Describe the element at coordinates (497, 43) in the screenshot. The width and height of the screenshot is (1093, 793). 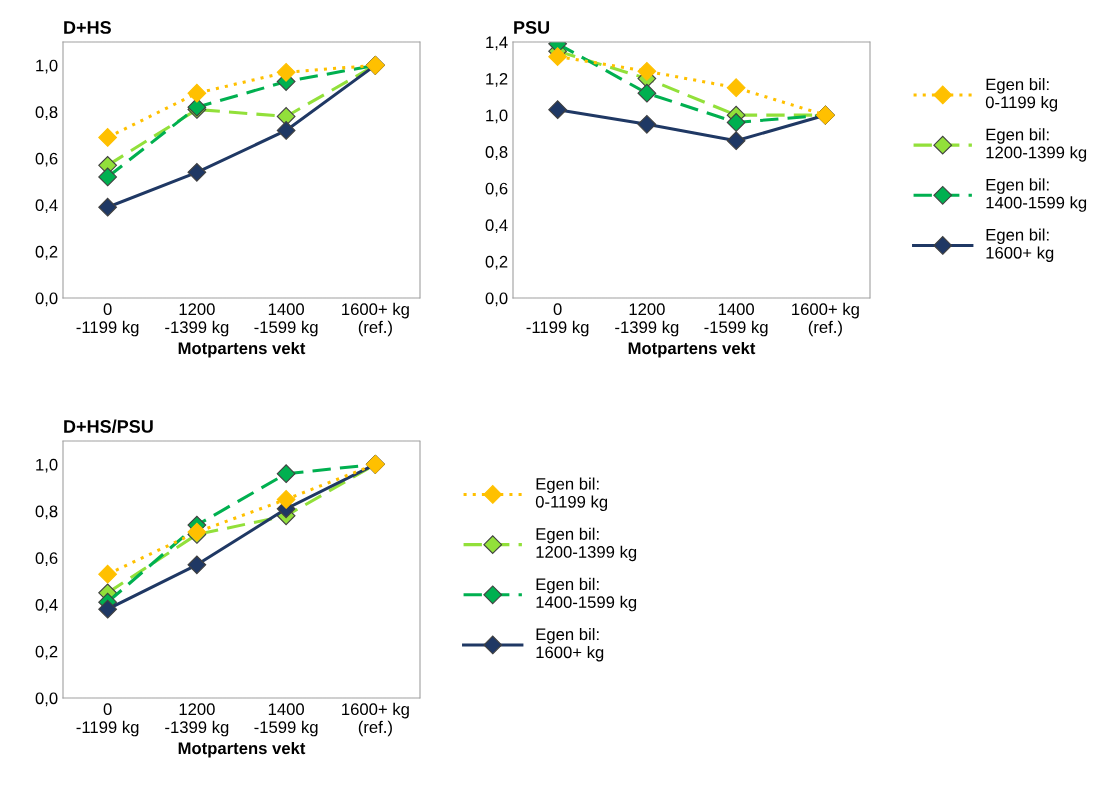
I see `y-tick-label: 1,4` at that location.